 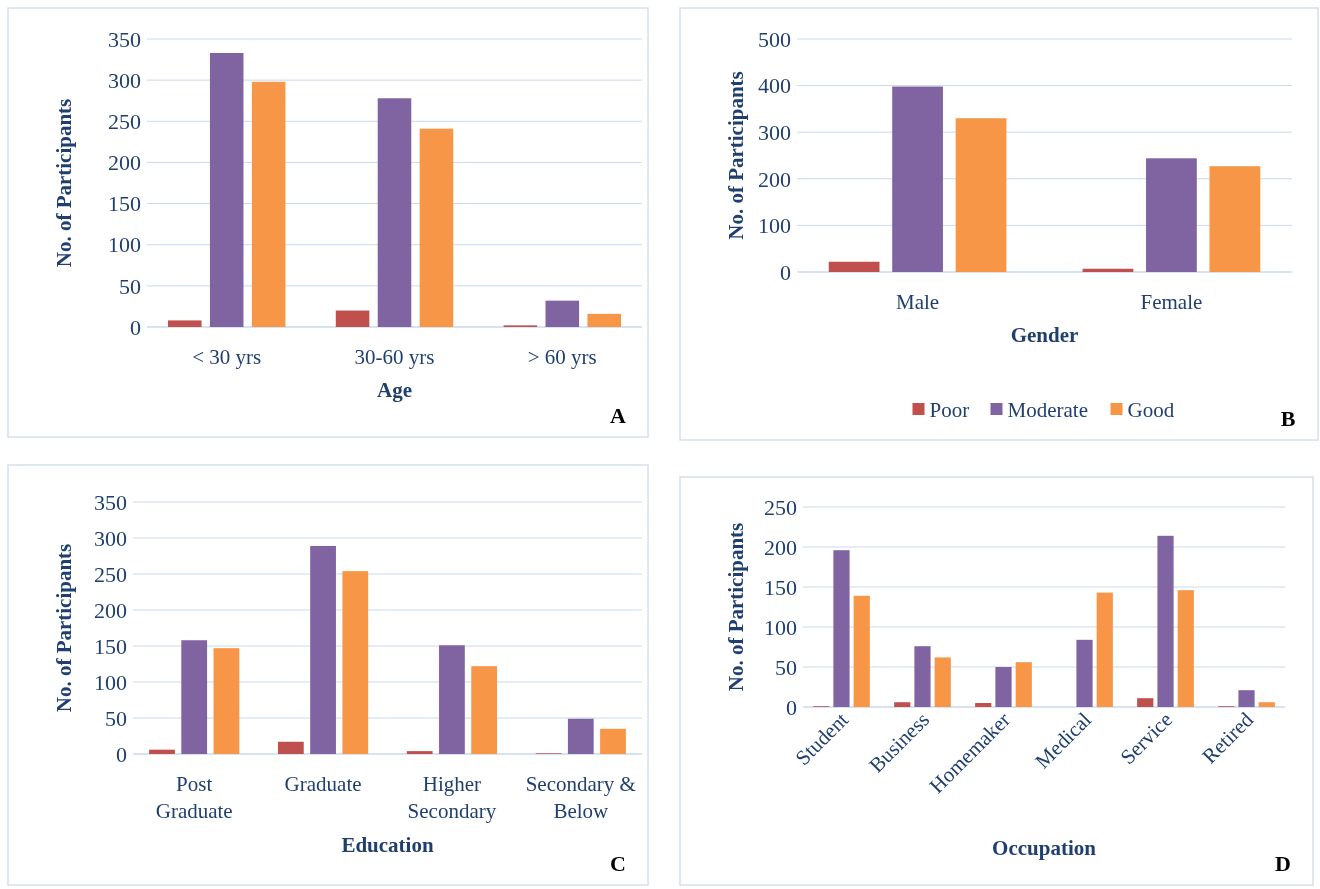 I want to click on x-axis-title: Gender, so click(x=1044, y=335).